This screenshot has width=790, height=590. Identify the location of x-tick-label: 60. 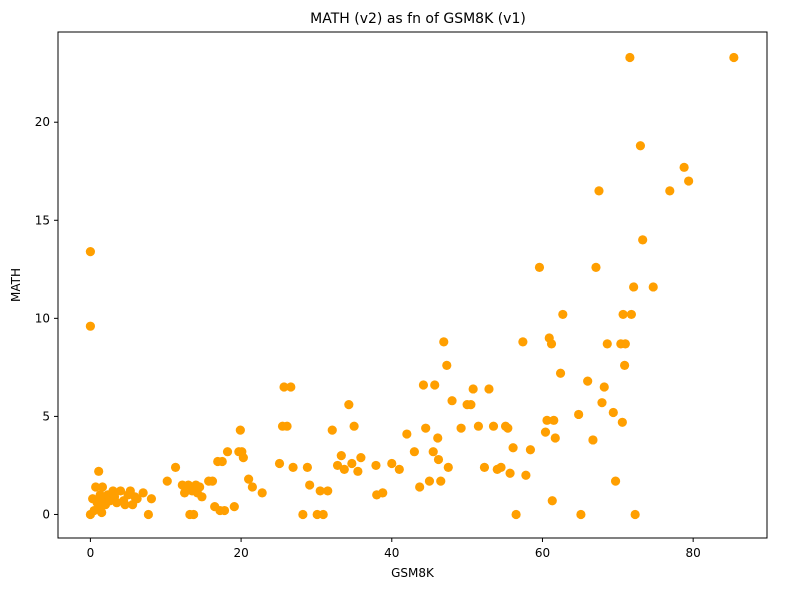
(542, 553).